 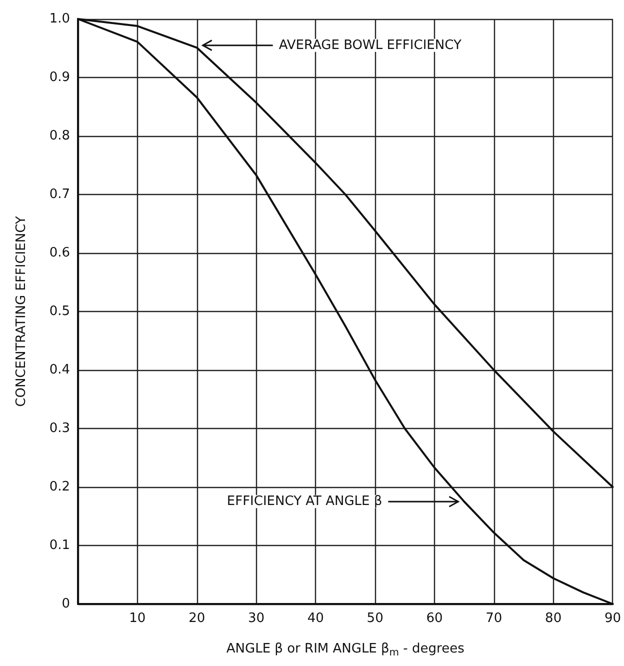 I want to click on x-tick-label: 30, so click(x=256, y=618).